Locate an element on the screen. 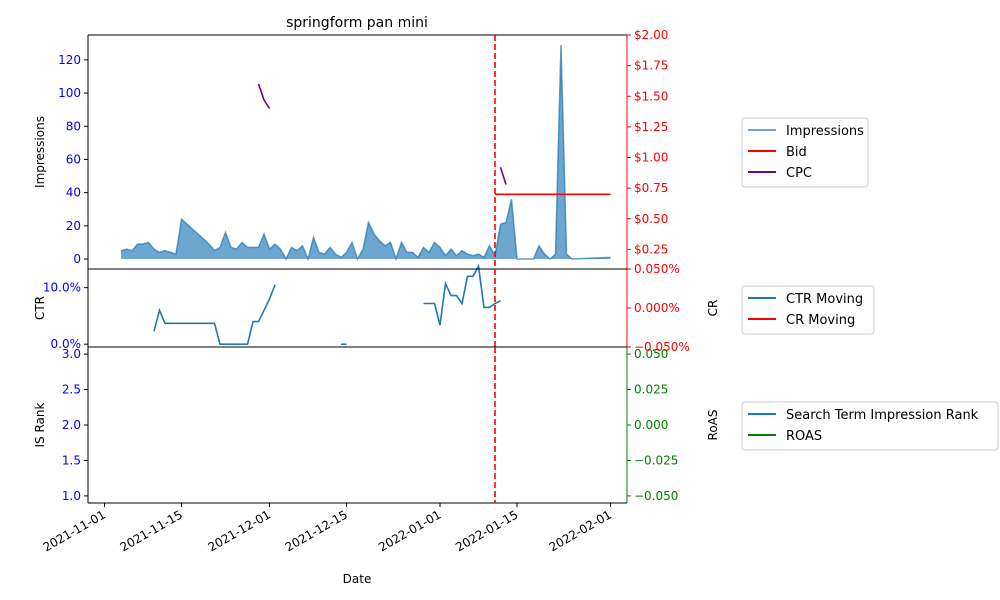 The width and height of the screenshot is (1000, 600). right-tick-label: 0.000% is located at coordinates (657, 308).